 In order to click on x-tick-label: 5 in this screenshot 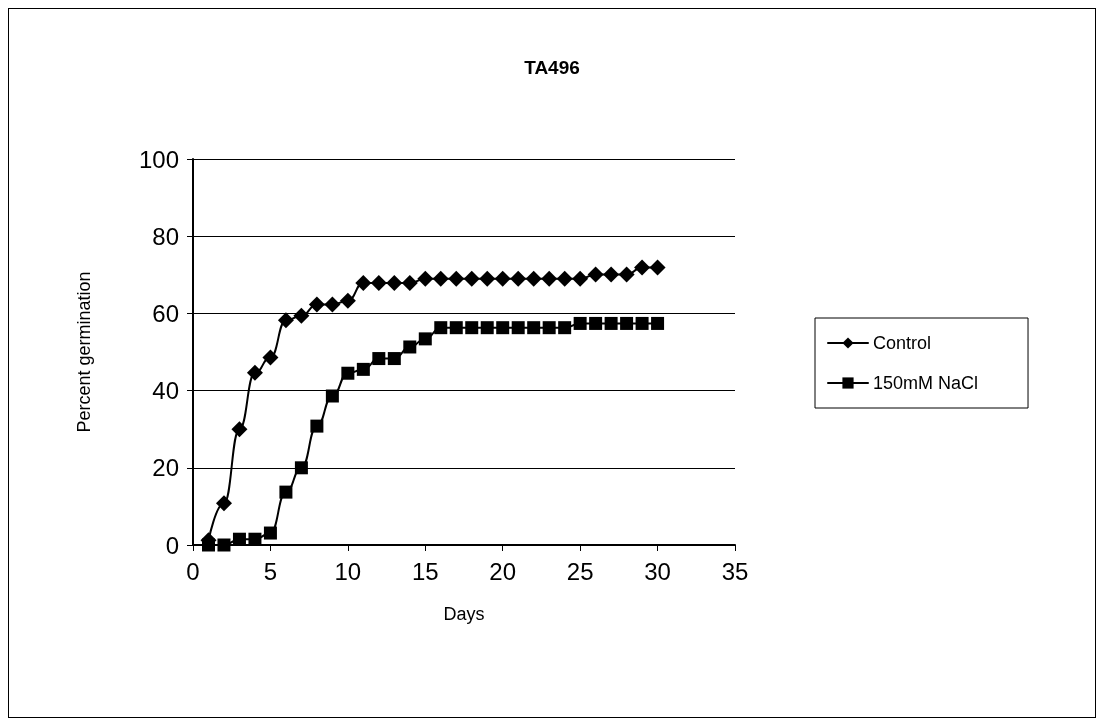, I will do `click(270, 571)`.